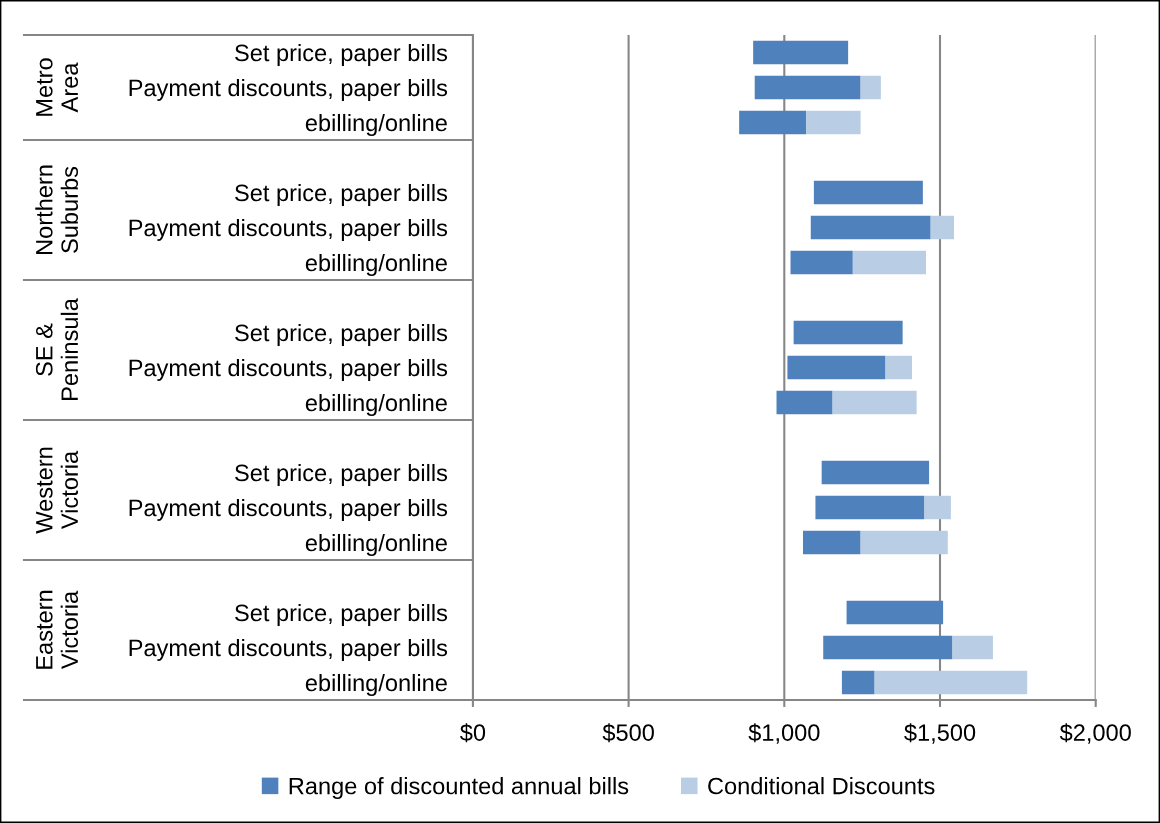 The width and height of the screenshot is (1160, 823). I want to click on text: Metro Area, so click(57, 87).